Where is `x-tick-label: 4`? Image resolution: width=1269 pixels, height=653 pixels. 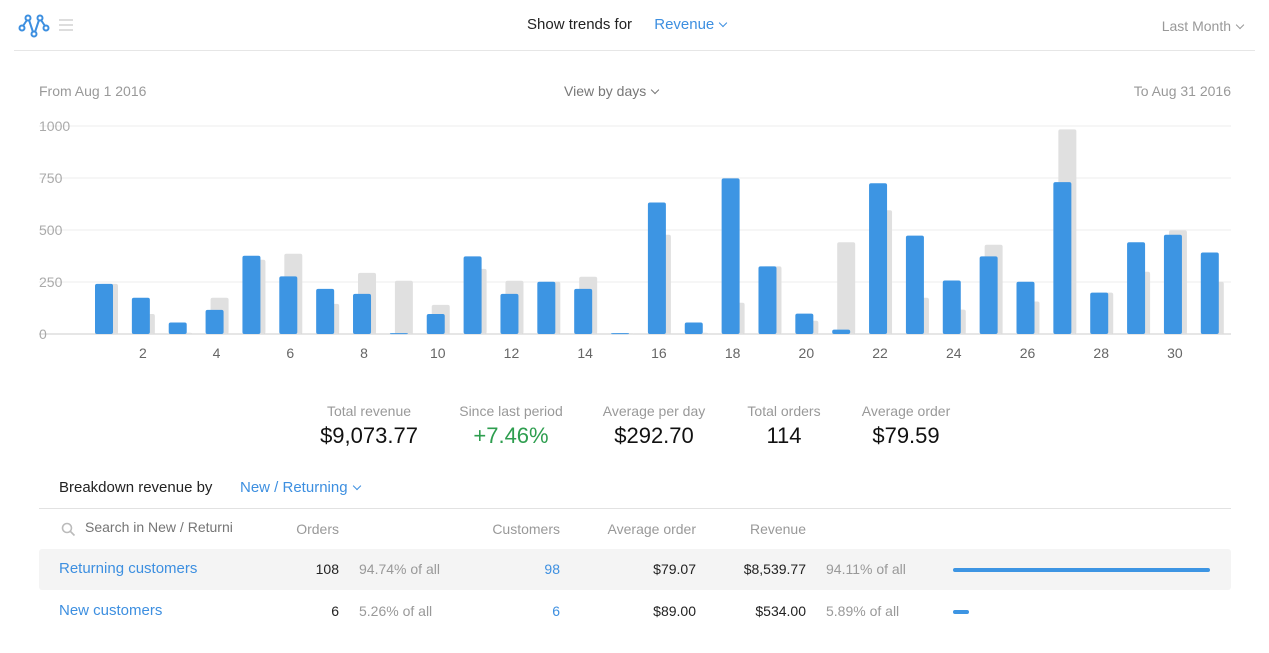 x-tick-label: 4 is located at coordinates (217, 353).